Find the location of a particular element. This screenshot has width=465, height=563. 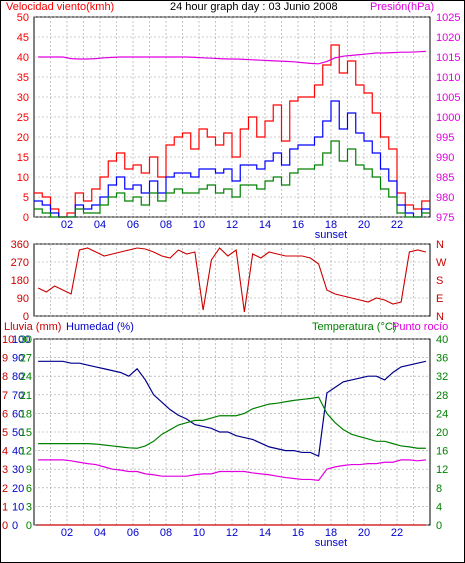

temp-tick-label: 0 is located at coordinates (439, 526).